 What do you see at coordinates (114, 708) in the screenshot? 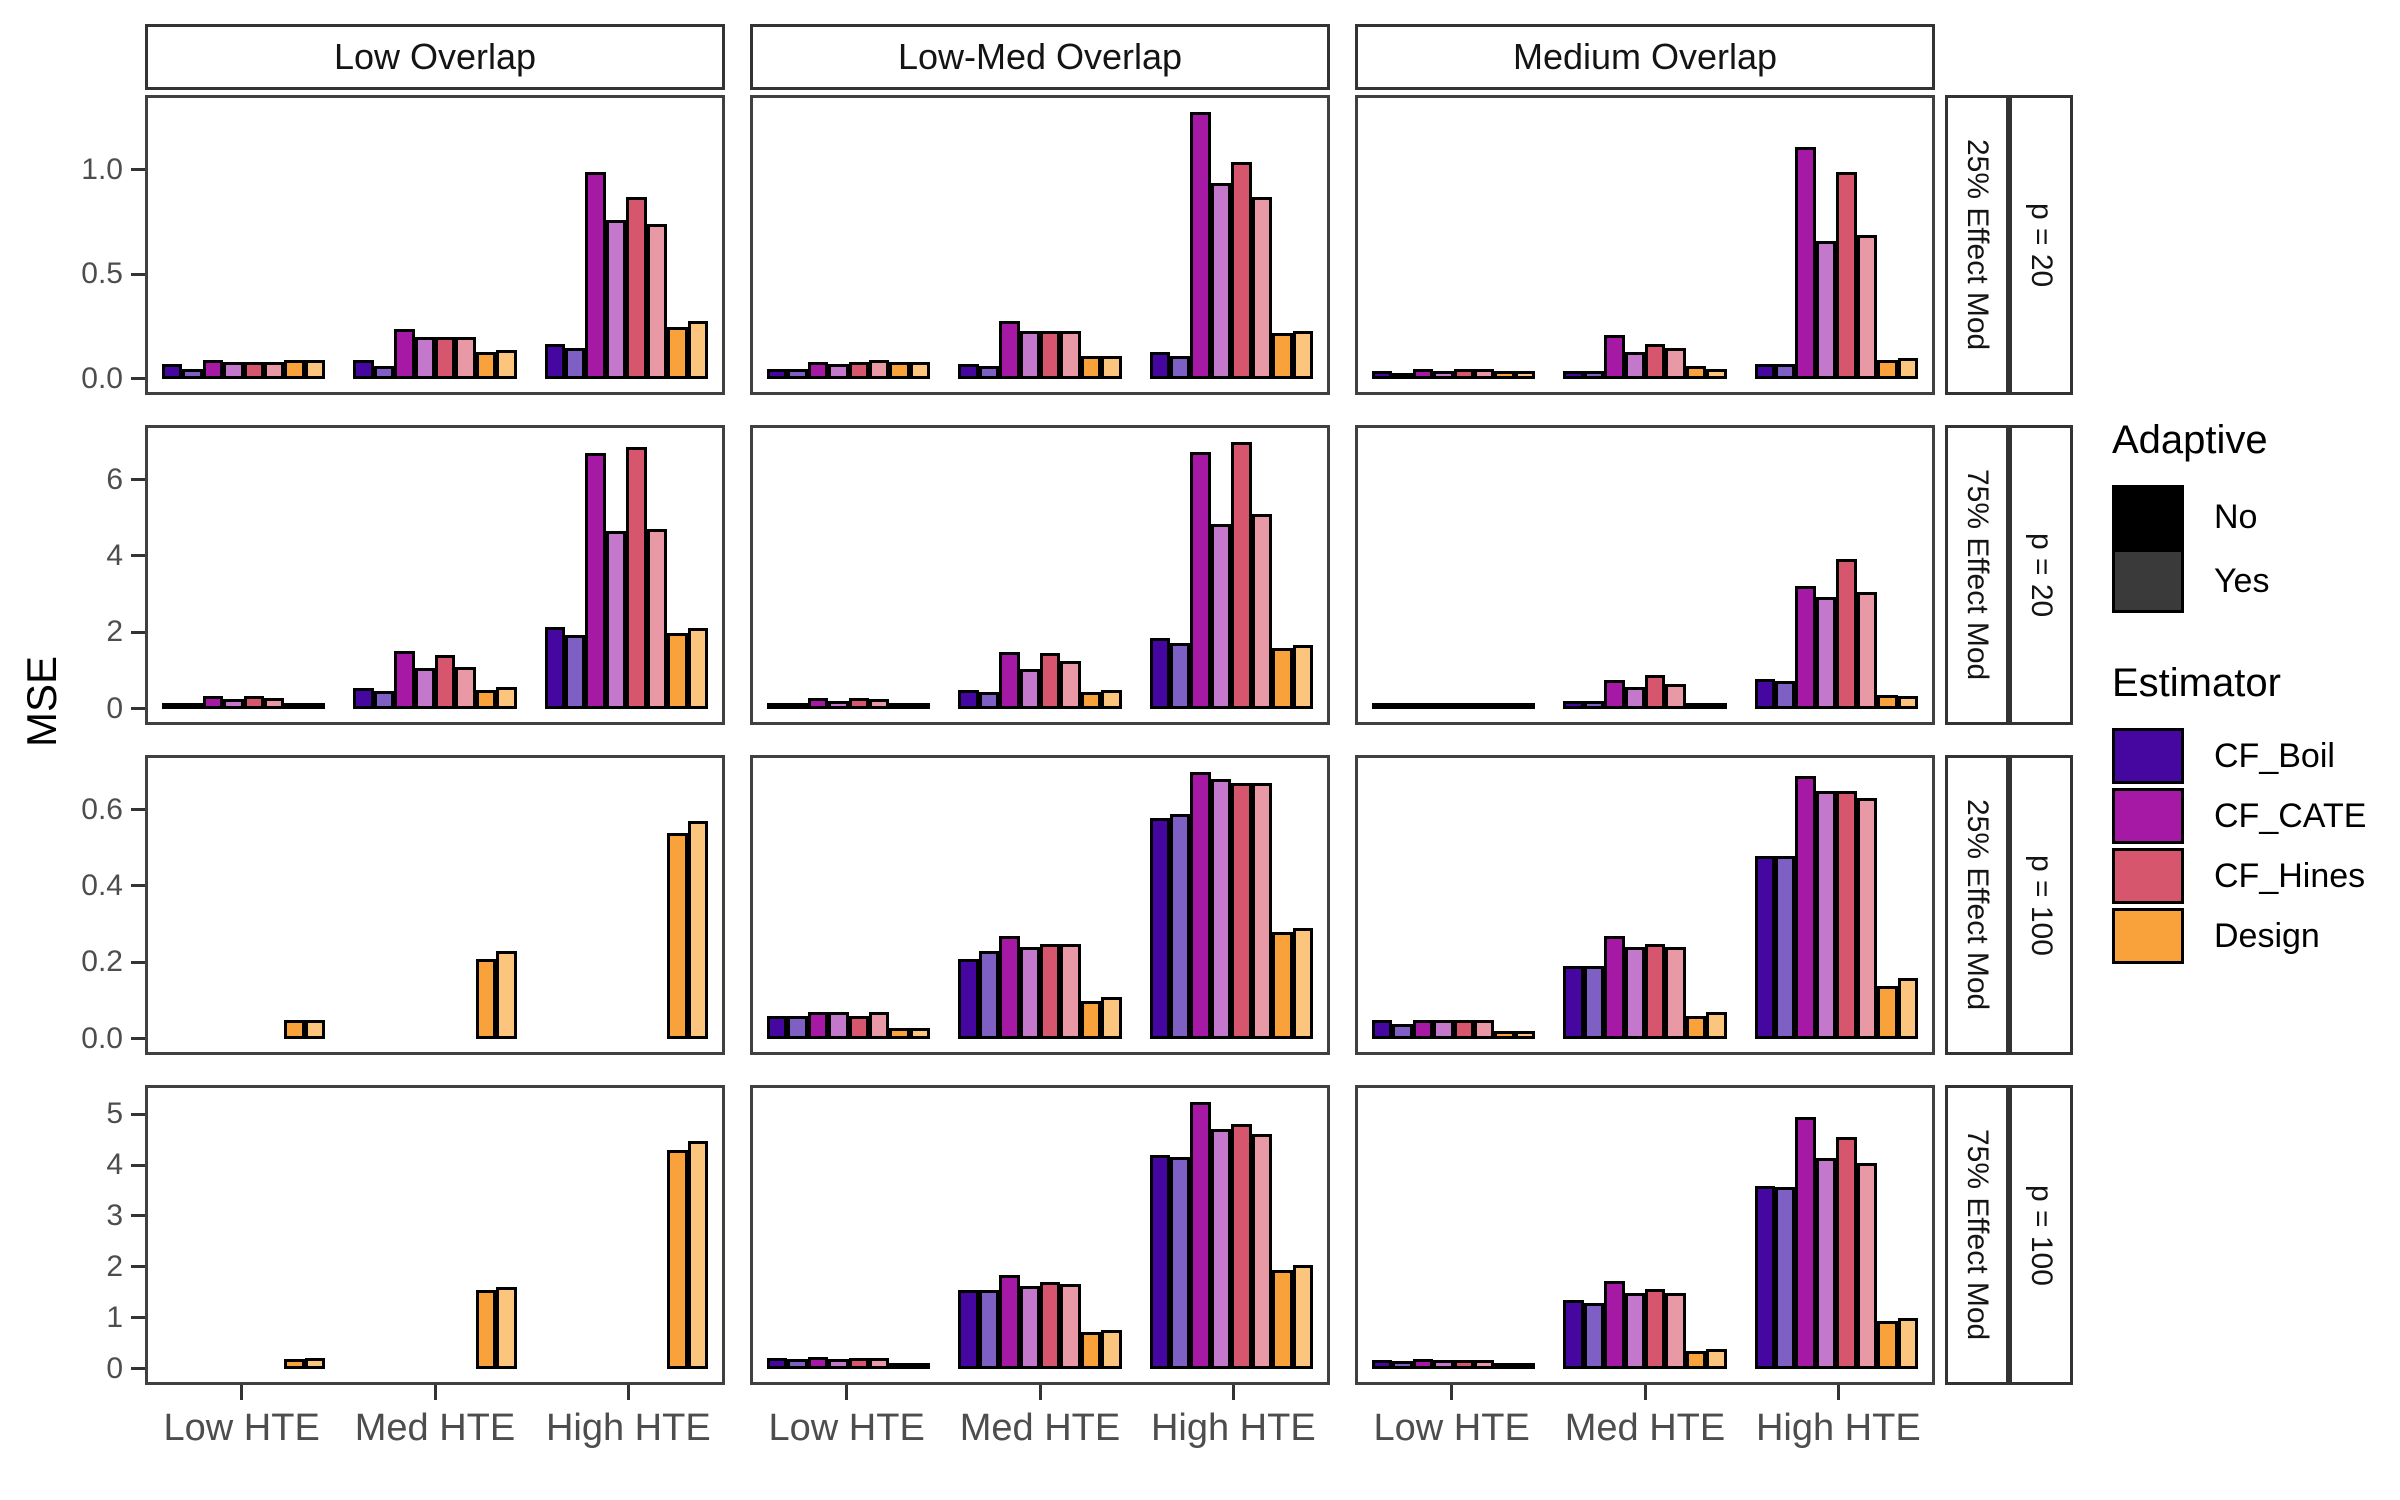
I see `y-tick-label: 0` at bounding box center [114, 708].